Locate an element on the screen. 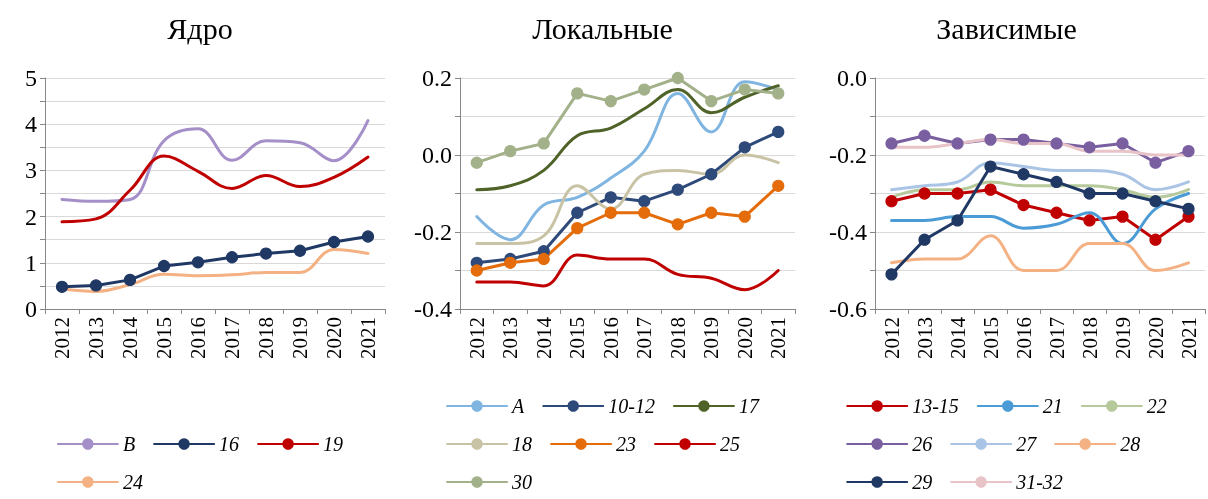 Image resolution: width=1208 pixels, height=499 pixels. legend-label: 19 is located at coordinates (333, 444).